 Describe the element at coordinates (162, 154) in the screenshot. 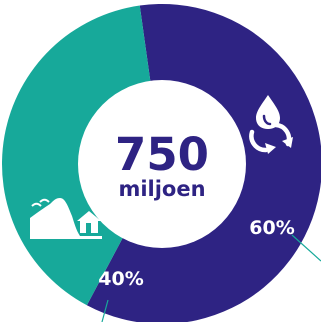

I see `center-value: 750` at that location.